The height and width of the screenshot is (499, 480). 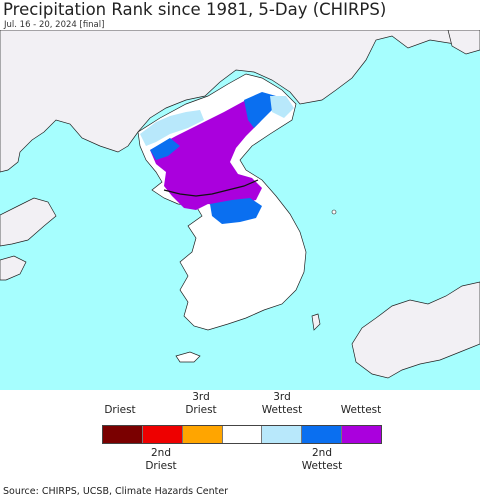 I want to click on legend-label-3rd-wettest: 3rd Wettest, so click(x=282, y=403).